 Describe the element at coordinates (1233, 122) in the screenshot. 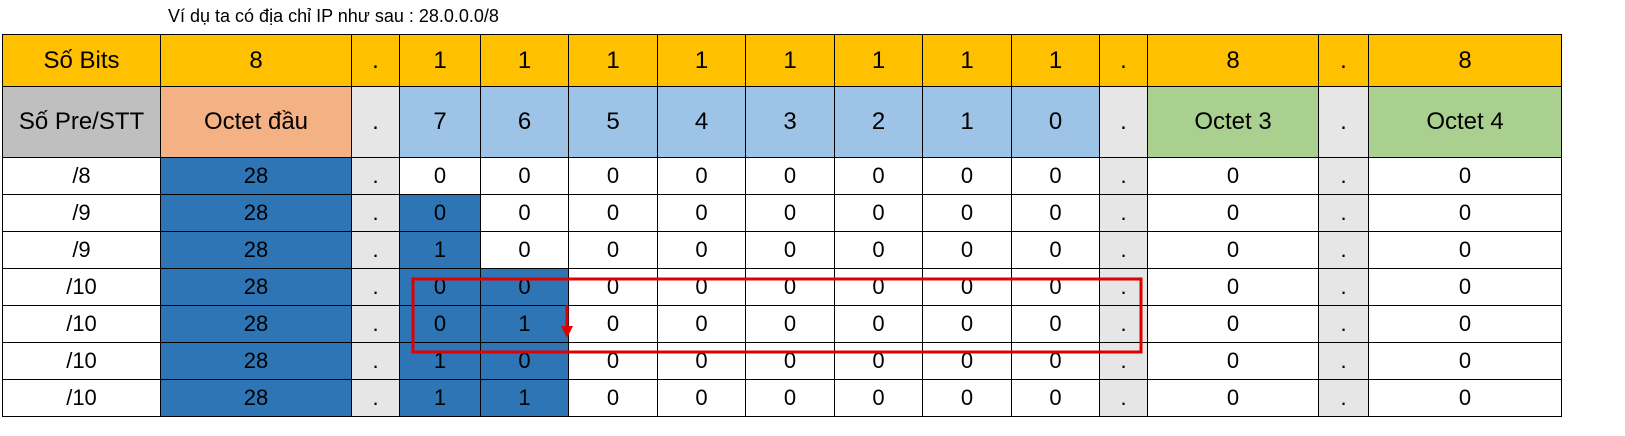

I see `header-label-cell: Octet 3` at that location.